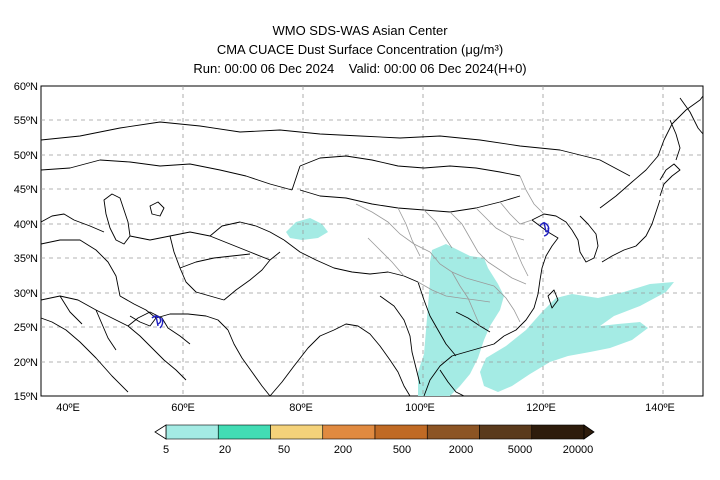 The width and height of the screenshot is (720, 480). Describe the element at coordinates (343, 450) in the screenshot. I see `colorbar-tick-label: 200` at that location.